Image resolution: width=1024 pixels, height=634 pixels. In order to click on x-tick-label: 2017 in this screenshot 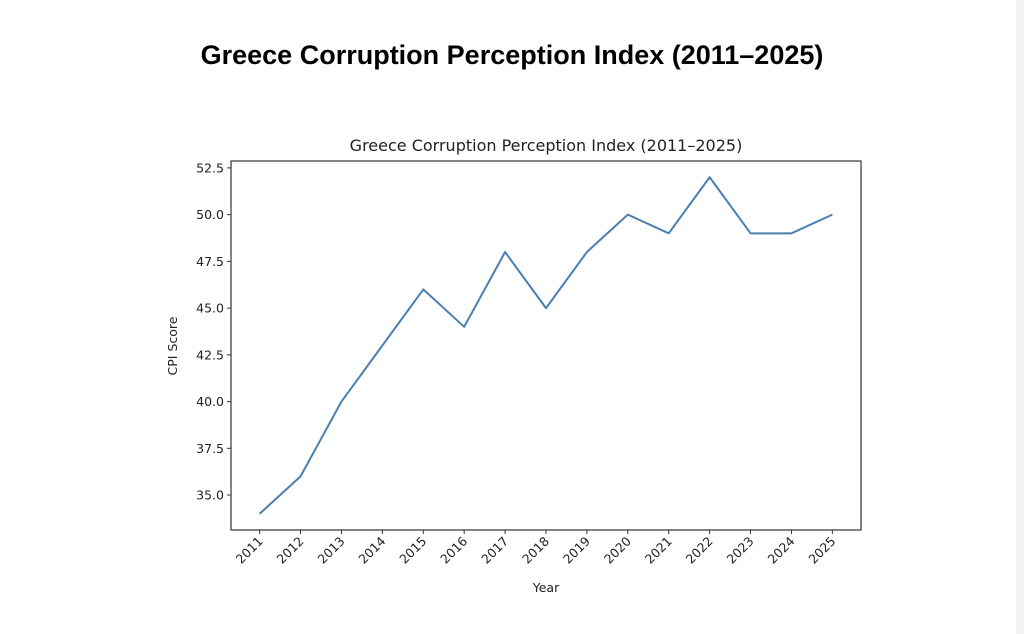, I will do `click(494, 550)`.